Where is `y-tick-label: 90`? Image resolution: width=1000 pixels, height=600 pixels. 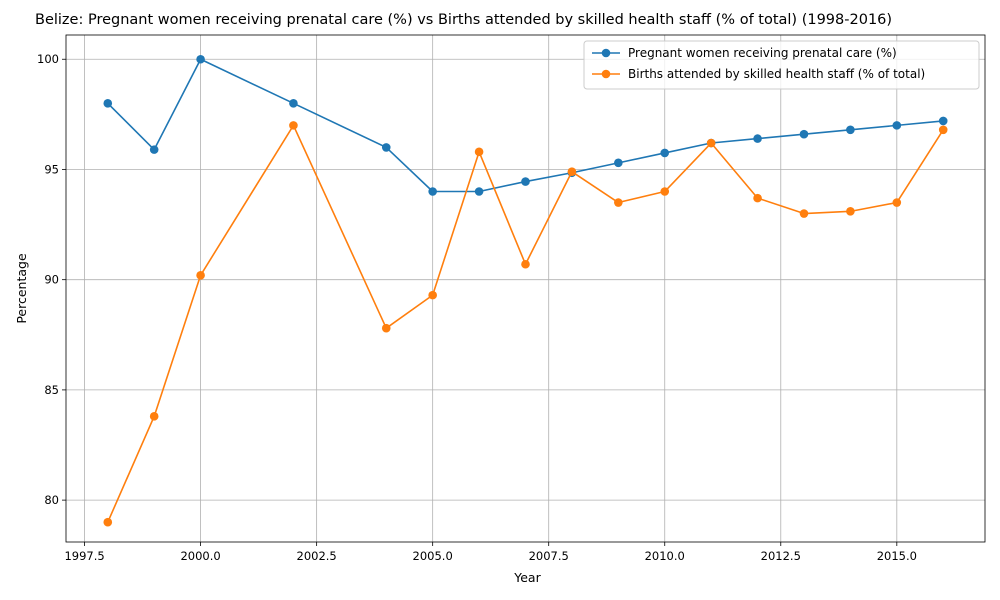
y-tick-label: 90 is located at coordinates (51, 280).